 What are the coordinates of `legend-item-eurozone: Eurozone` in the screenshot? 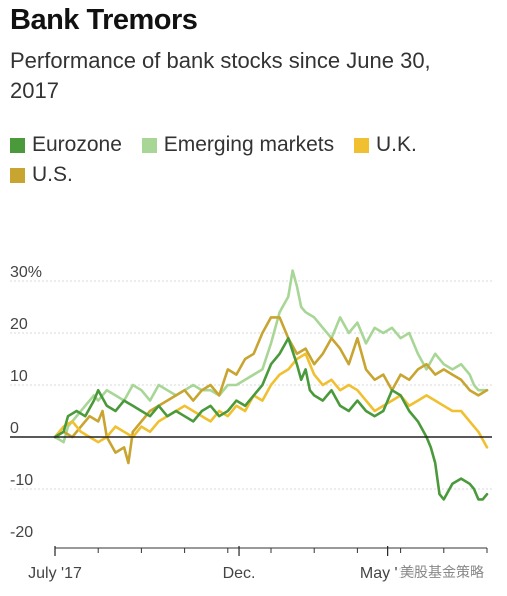 It's located at (66, 145).